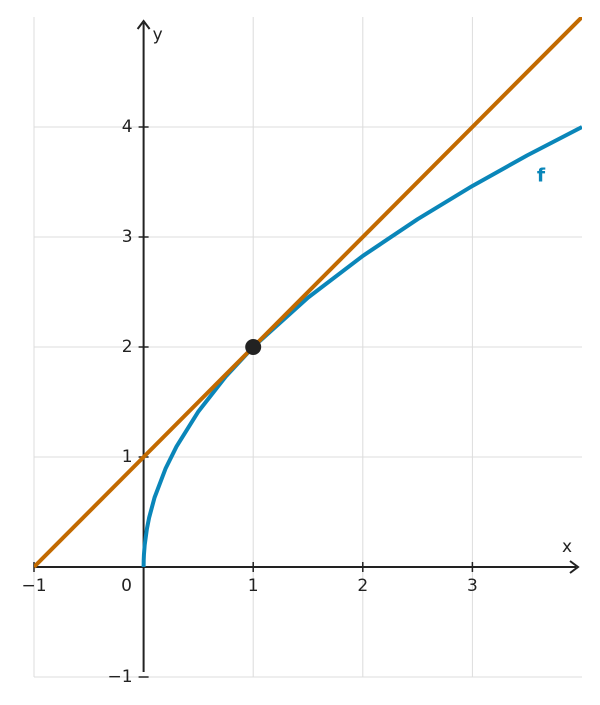  Describe the element at coordinates (143, 24) in the screenshot. I see `y-arrow` at that location.